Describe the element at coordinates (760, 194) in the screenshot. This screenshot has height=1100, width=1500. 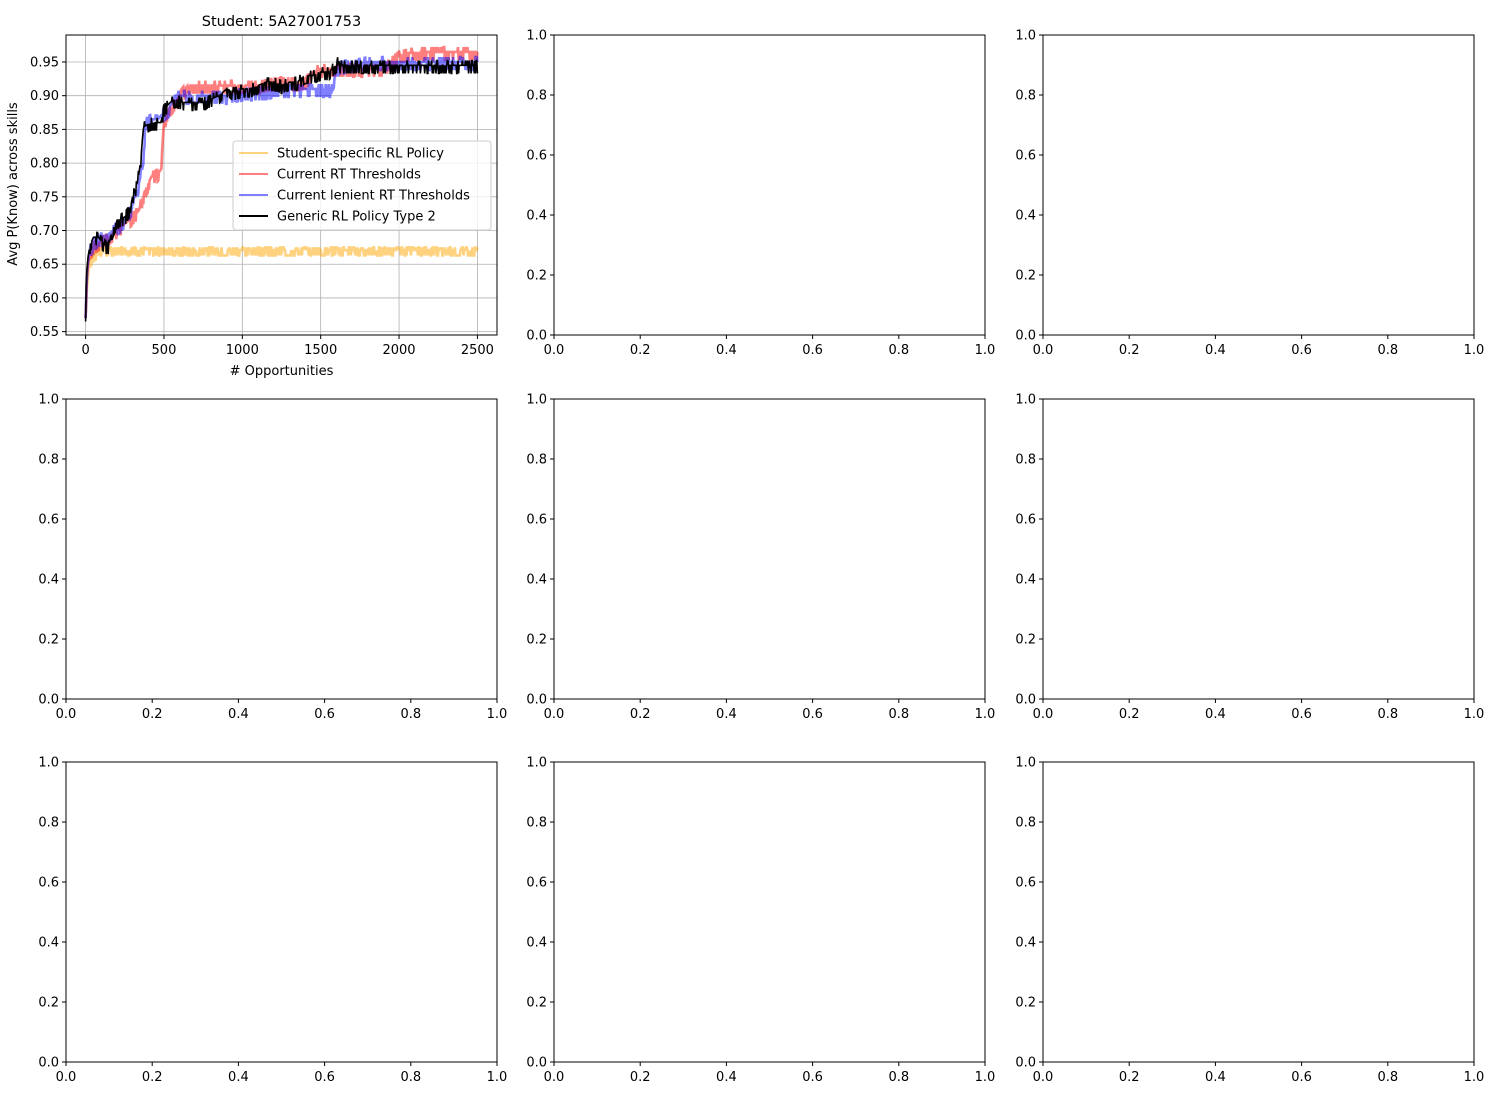
I see `subplot-2: 0.0 0.2 0.4 0.6 0.8 1.0 0.0 0.2 0.4 0.6 0.8 1.0` at that location.